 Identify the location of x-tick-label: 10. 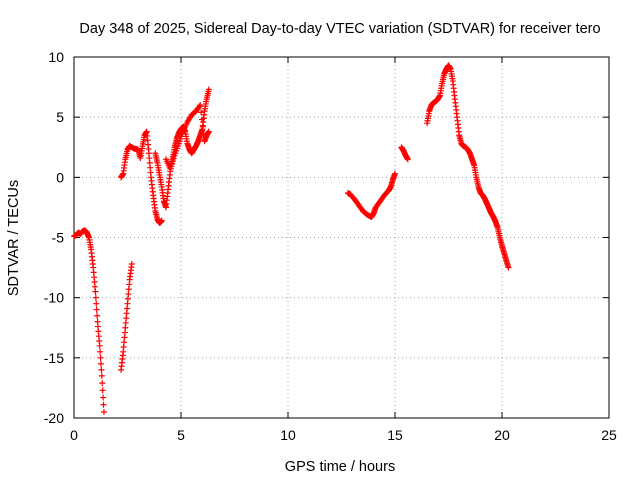
(288, 435).